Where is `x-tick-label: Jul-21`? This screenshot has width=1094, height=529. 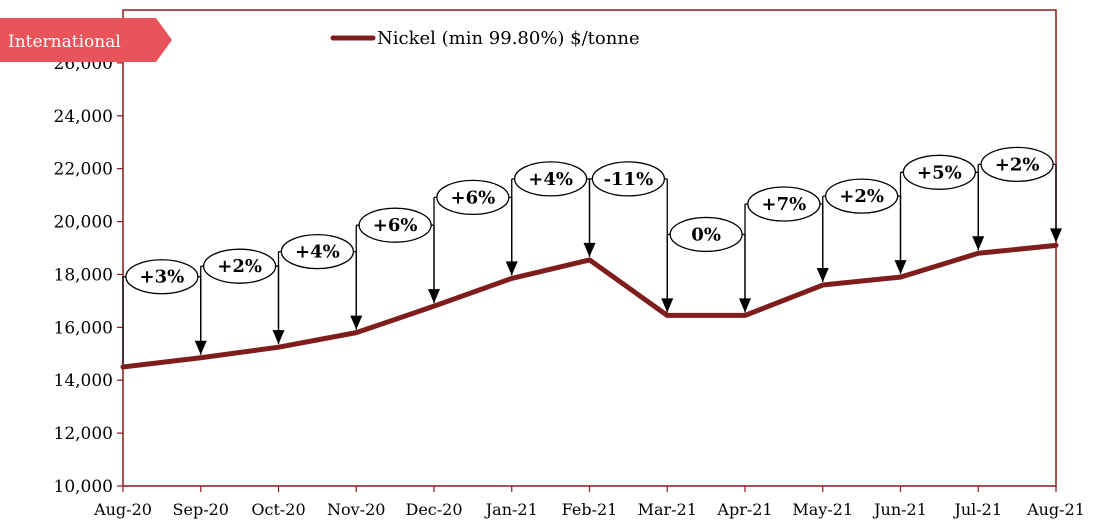
x-tick-label: Jul-21 is located at coordinates (977, 509).